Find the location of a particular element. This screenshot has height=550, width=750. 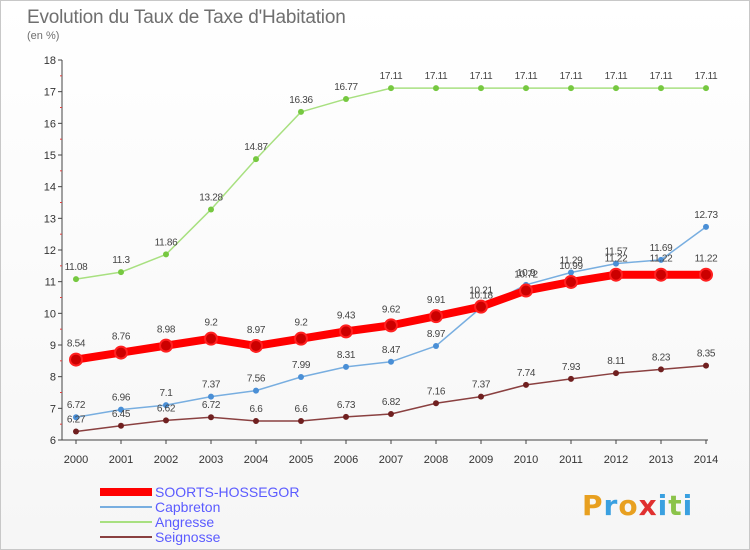

y-tick-label: 10 is located at coordinates (50, 314).